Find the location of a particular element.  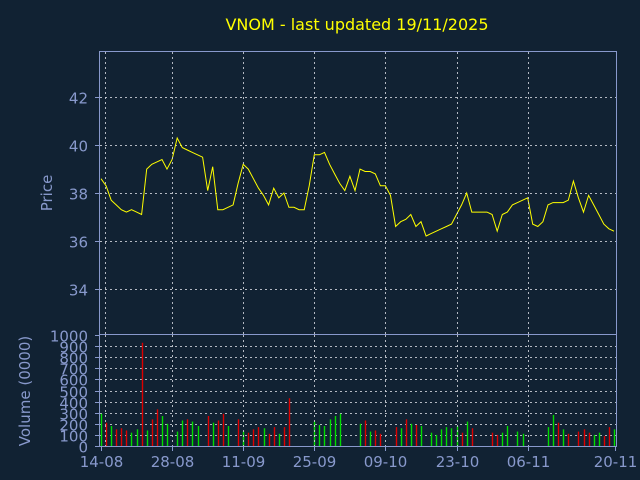

x-tick-label: 28-08 is located at coordinates (173, 462).